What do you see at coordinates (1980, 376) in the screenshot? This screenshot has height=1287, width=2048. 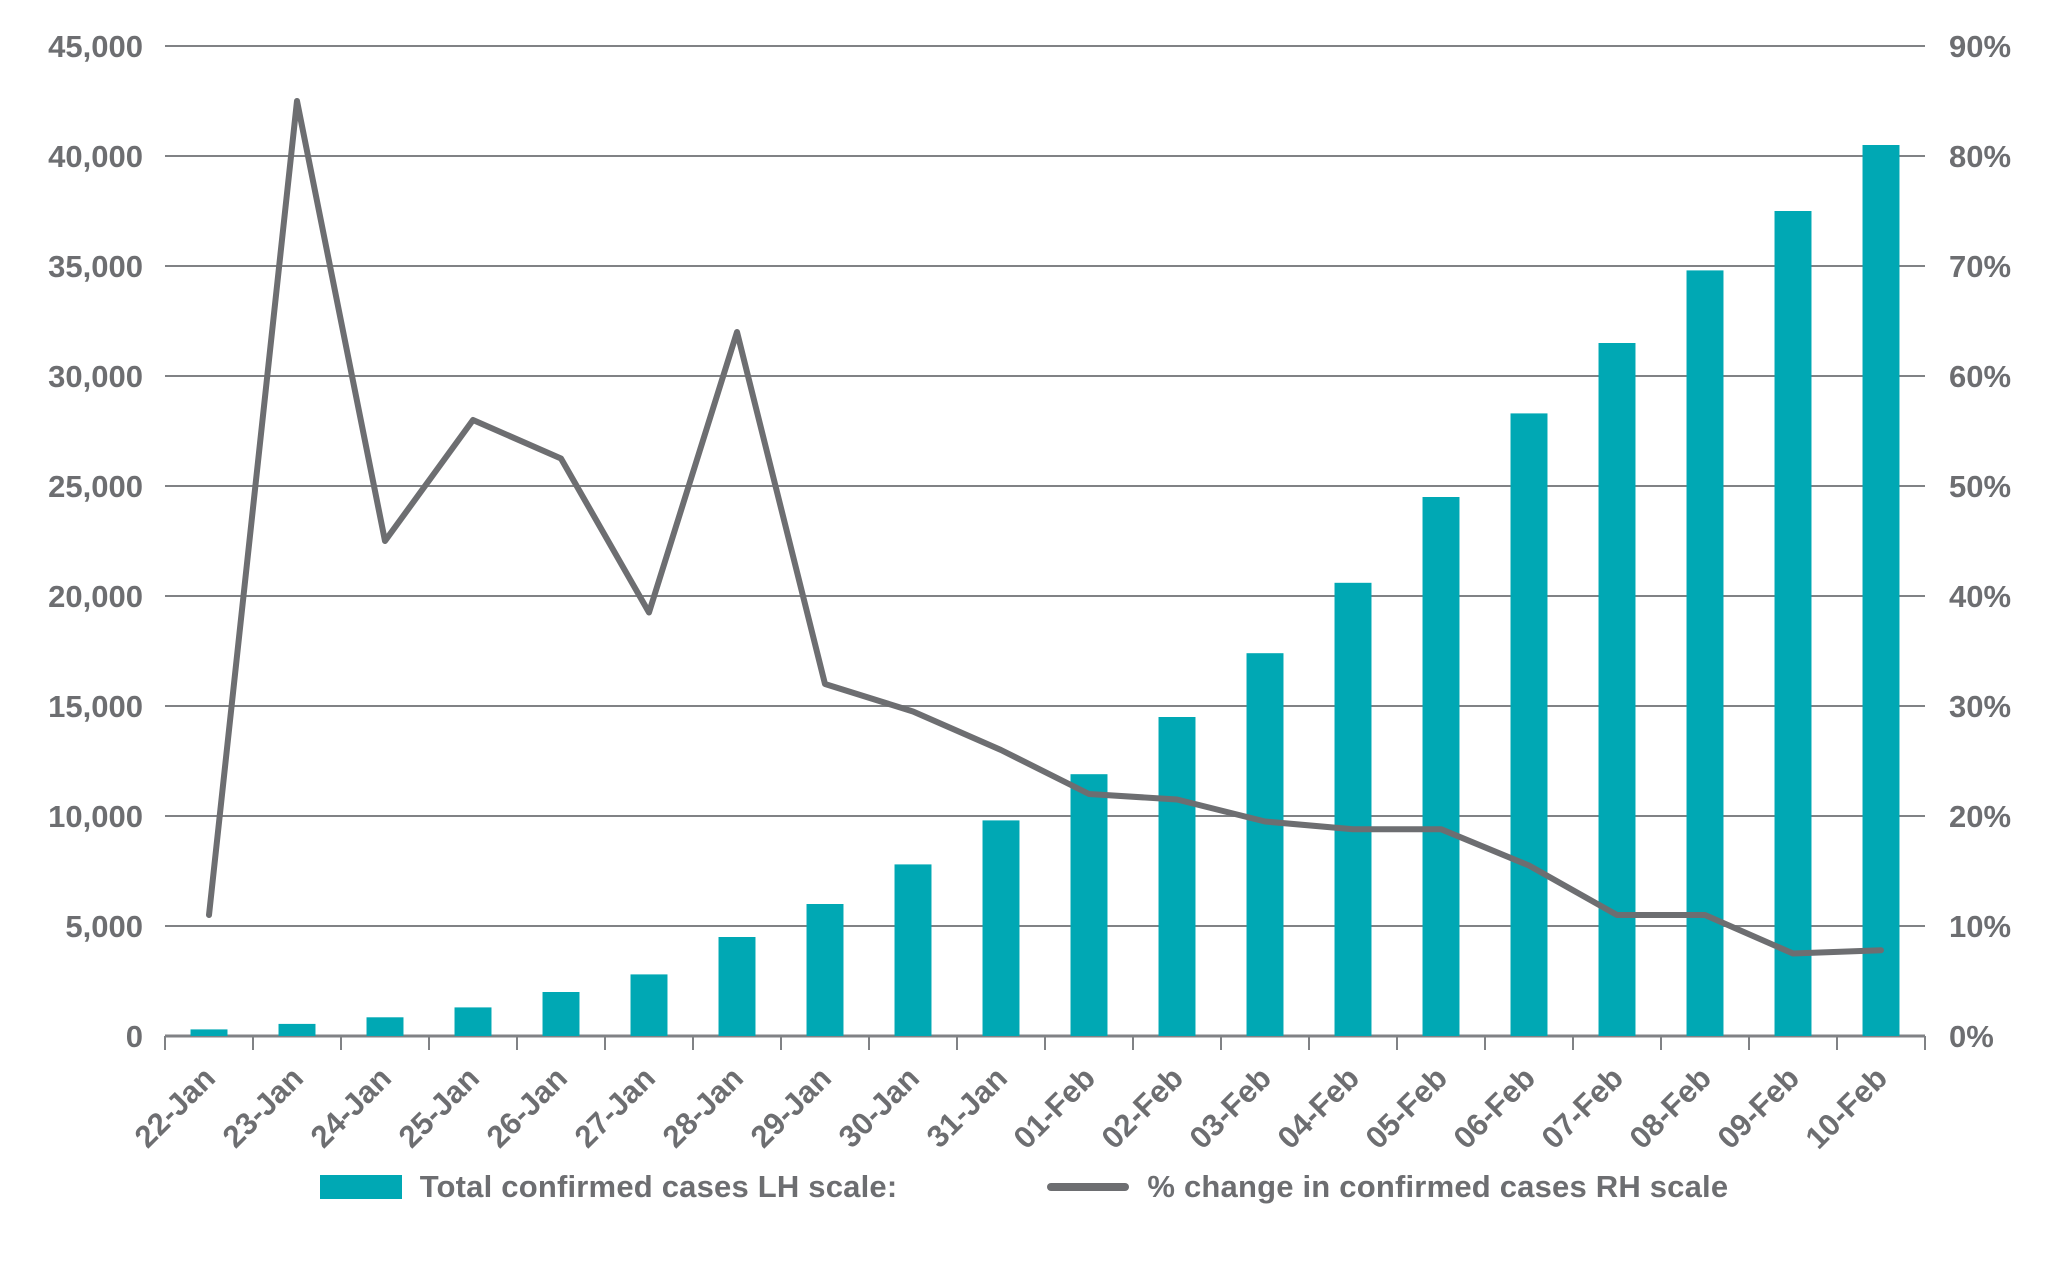 I see `right-axis-tick-label: 60%` at bounding box center [1980, 376].